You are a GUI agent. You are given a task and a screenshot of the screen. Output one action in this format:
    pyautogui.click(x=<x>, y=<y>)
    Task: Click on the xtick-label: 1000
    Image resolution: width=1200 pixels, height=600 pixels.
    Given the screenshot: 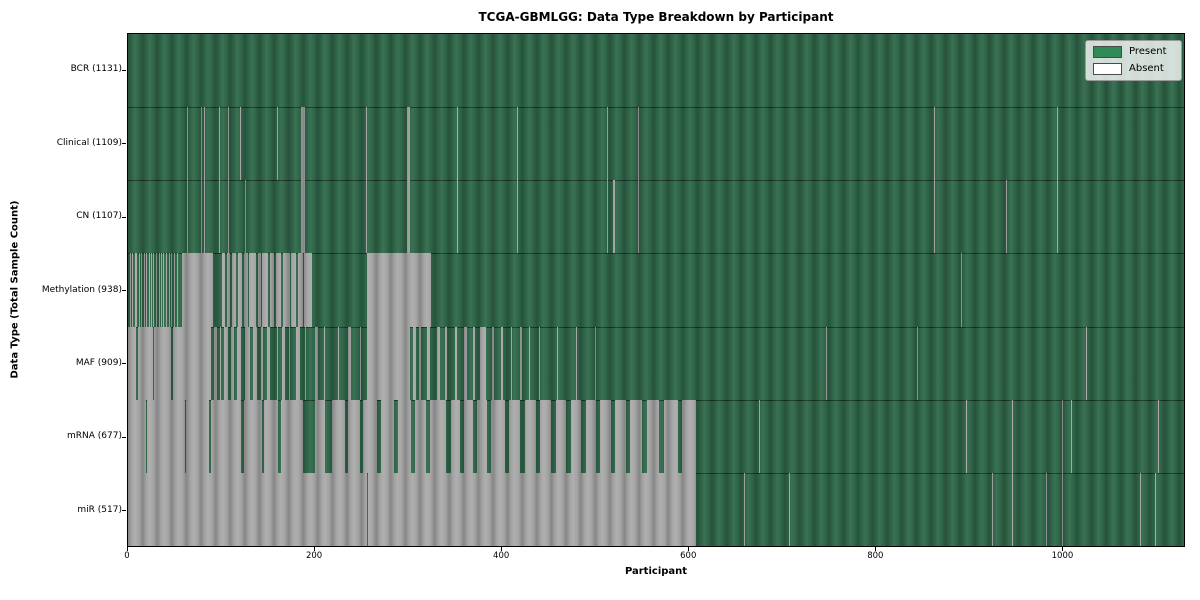 What is the action you would take?
    pyautogui.click(x=1062, y=556)
    